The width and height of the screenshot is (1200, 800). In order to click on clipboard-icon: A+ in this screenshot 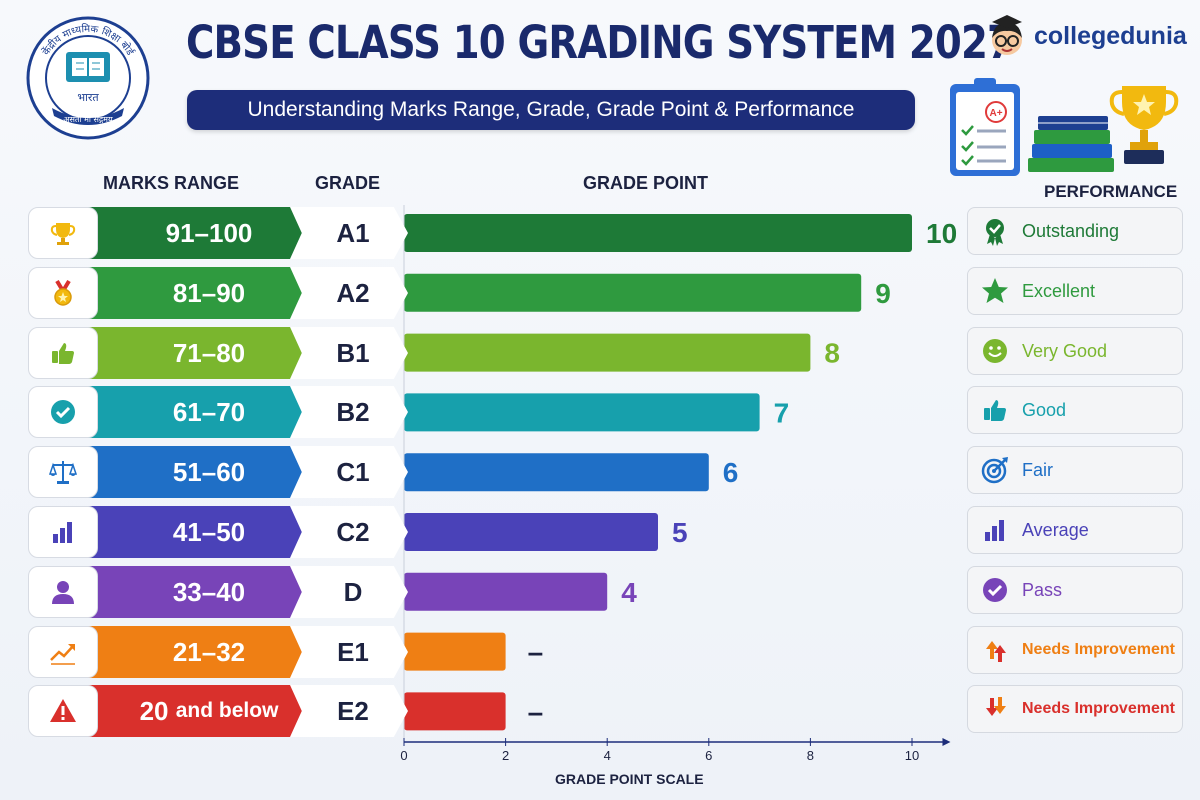, I will do `click(985, 127)`.